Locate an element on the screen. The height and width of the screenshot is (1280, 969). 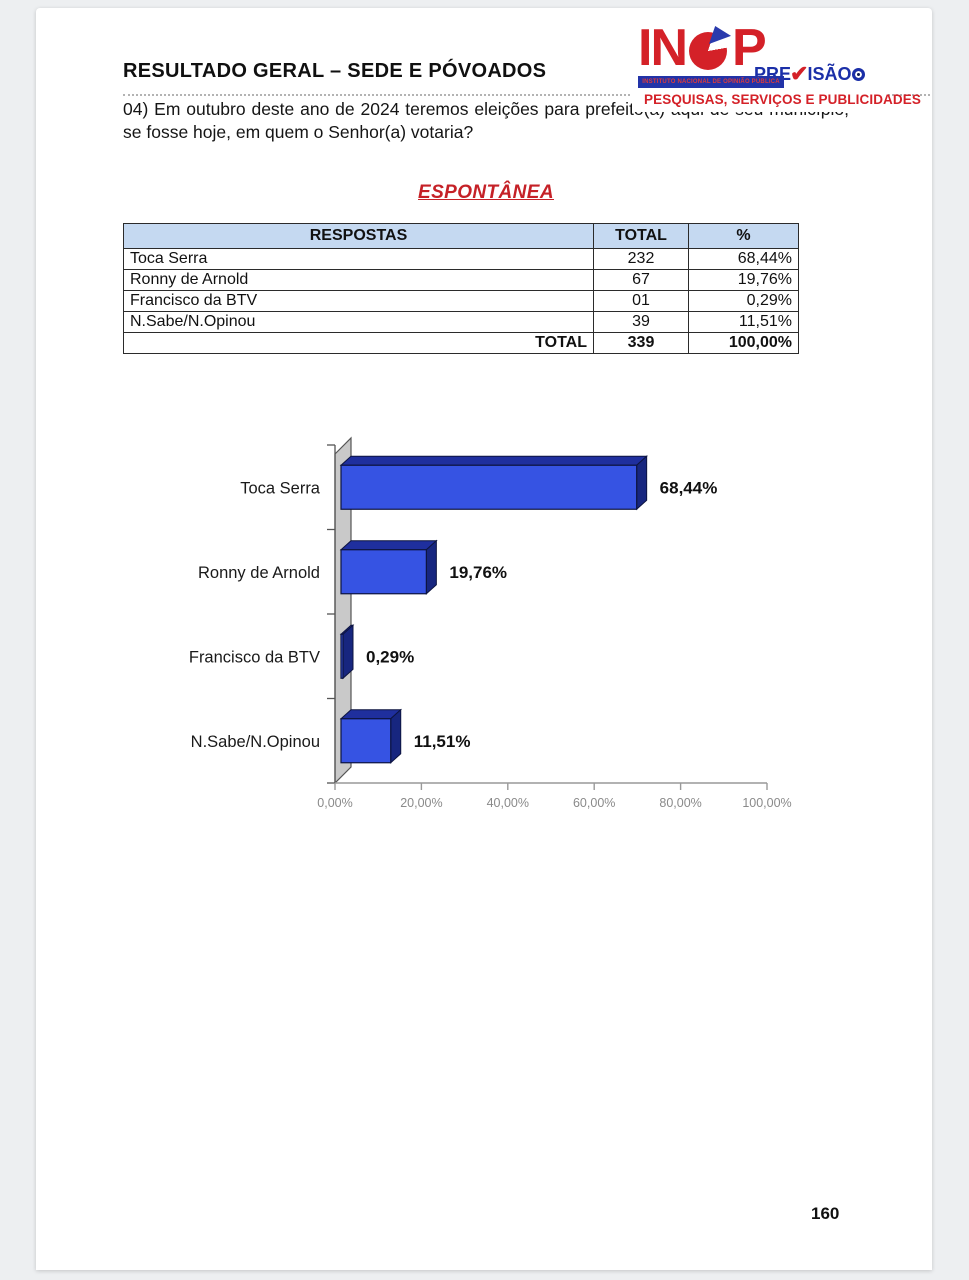
table-row: Ronny de Arnold 67 19,76% is located at coordinates (461, 280).